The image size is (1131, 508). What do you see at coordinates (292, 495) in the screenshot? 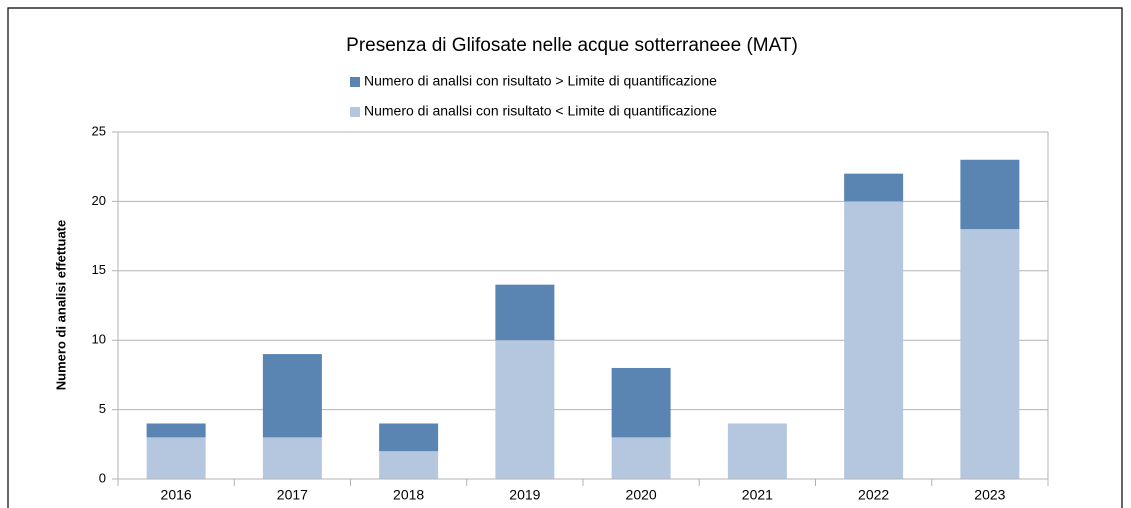
I see `x-tick-label: 2017` at bounding box center [292, 495].